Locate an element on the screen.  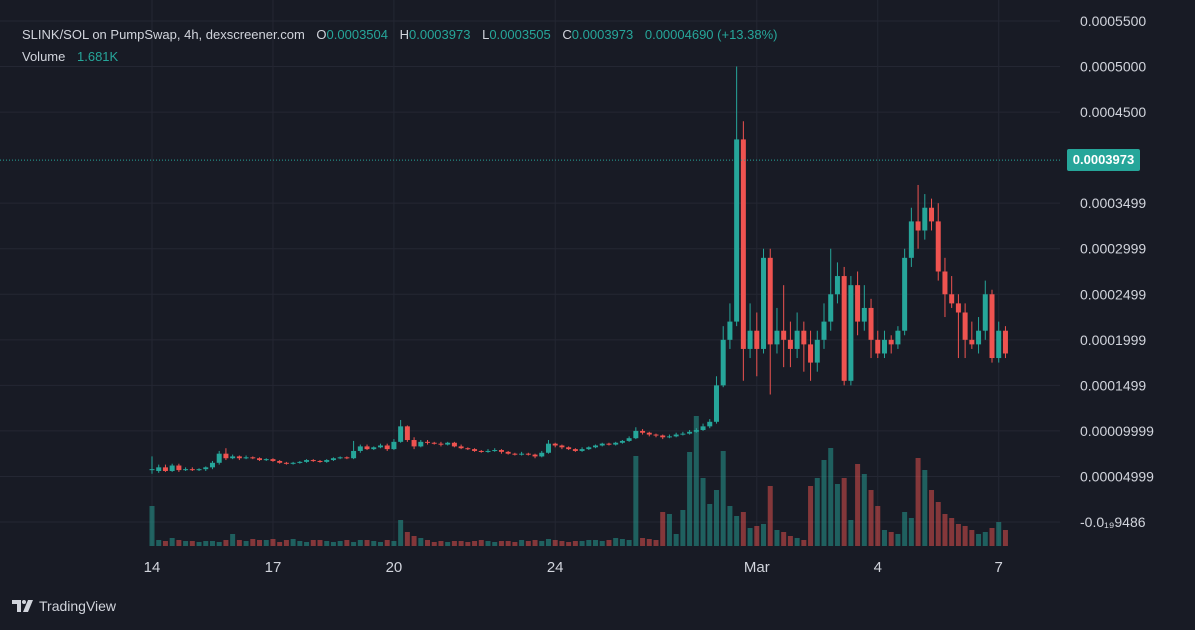
last-price-badge: 0.0003973 is located at coordinates (1103, 160).